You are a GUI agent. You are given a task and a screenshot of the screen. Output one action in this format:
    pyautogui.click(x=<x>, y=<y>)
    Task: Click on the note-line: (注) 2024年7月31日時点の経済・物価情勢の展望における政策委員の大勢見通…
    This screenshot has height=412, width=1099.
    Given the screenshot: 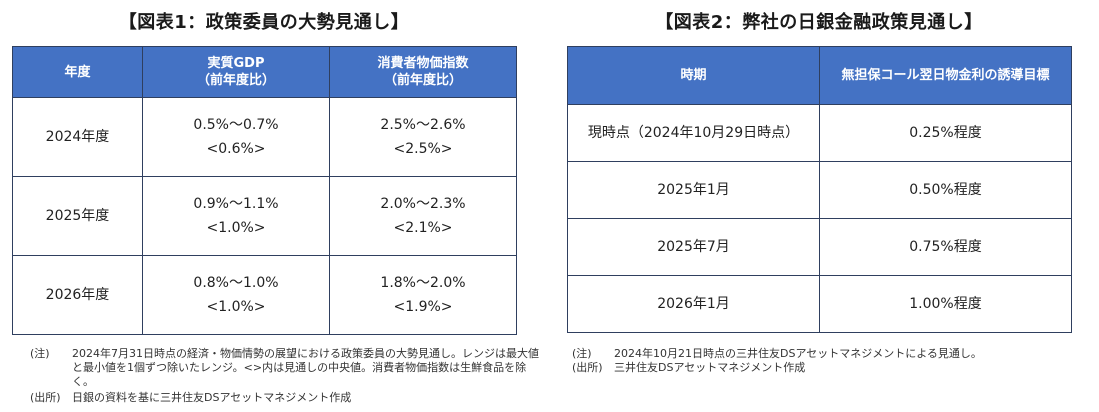 What is the action you would take?
    pyautogui.click(x=285, y=368)
    